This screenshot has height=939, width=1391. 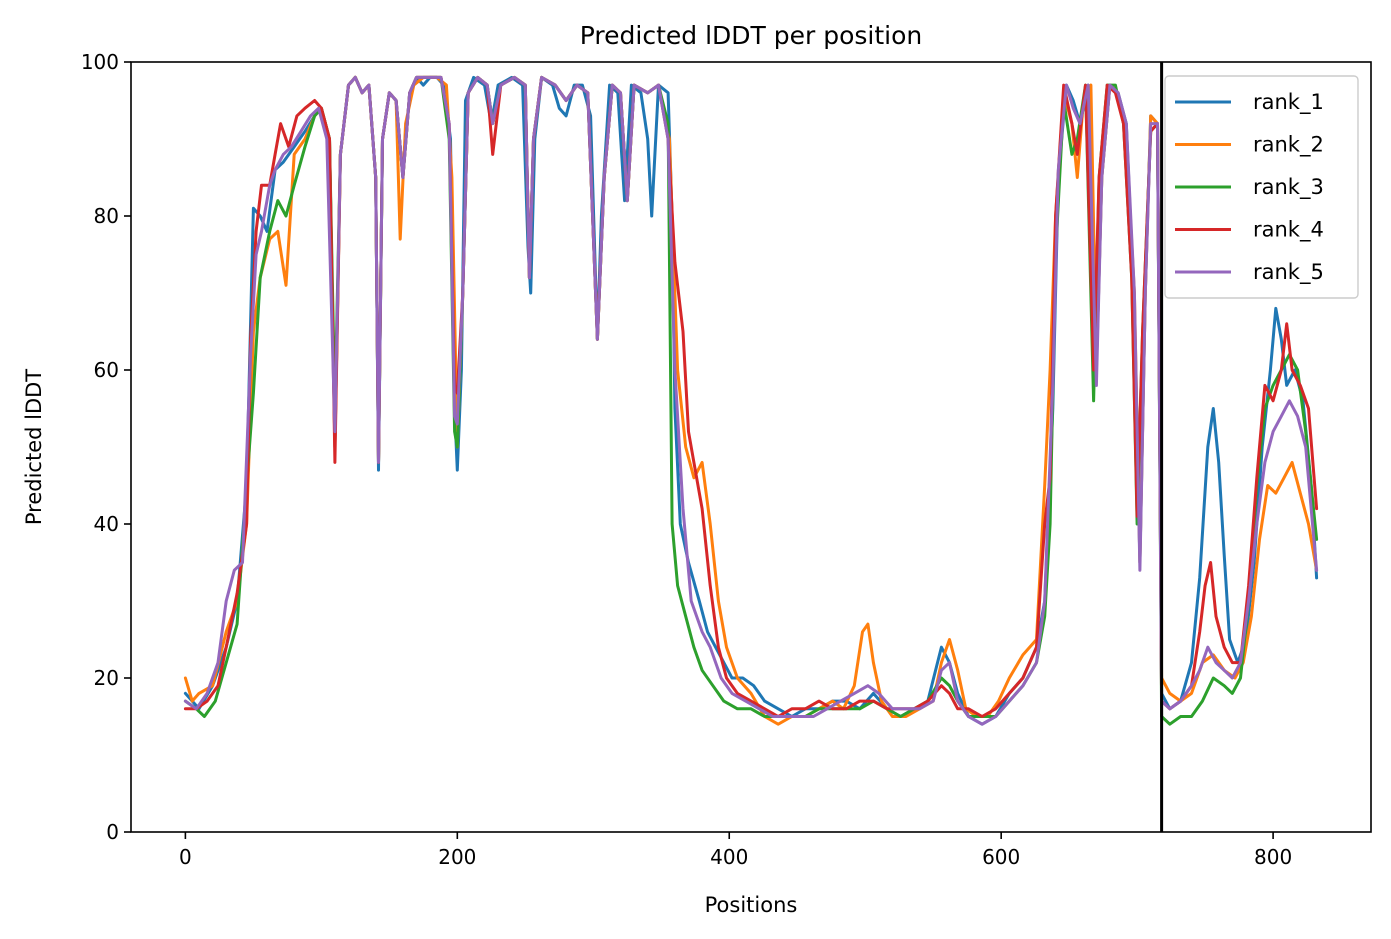 What do you see at coordinates (1288, 187) in the screenshot?
I see `legend-label-rank_3: rank_3` at bounding box center [1288, 187].